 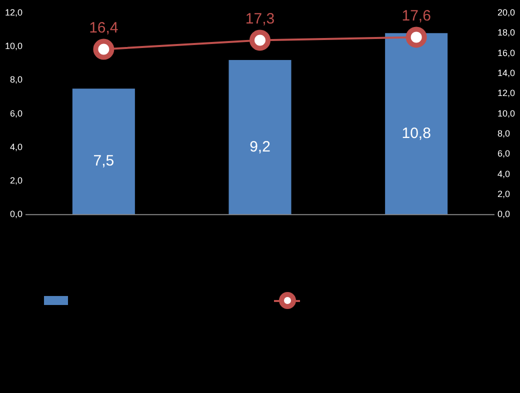 What do you see at coordinates (506, 53) in the screenshot?
I see `y2-tick-label: 16,0` at bounding box center [506, 53].